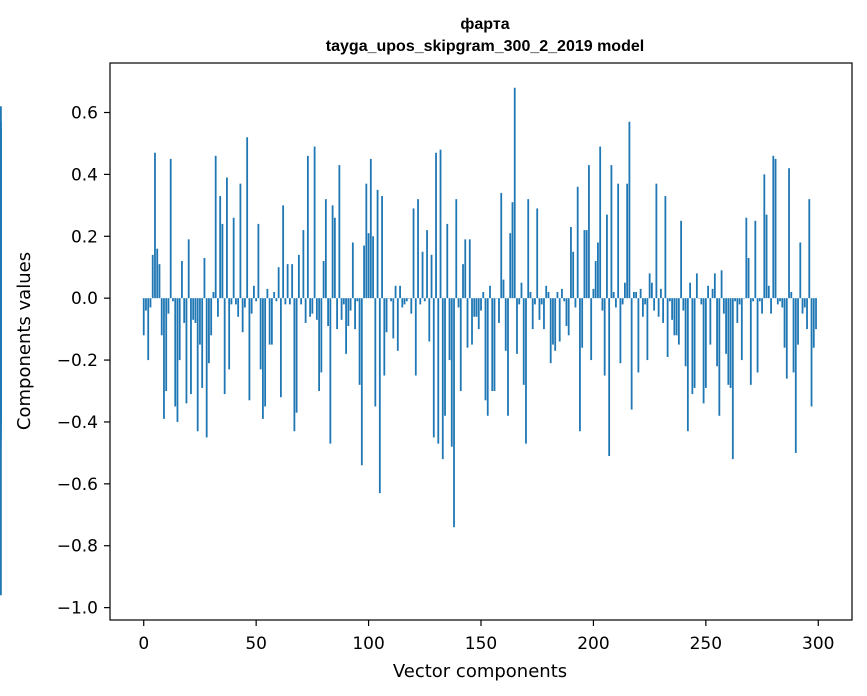 The height and width of the screenshot is (696, 867). Describe the element at coordinates (84, 175) in the screenshot. I see `y-tick-label: 0.4` at that location.